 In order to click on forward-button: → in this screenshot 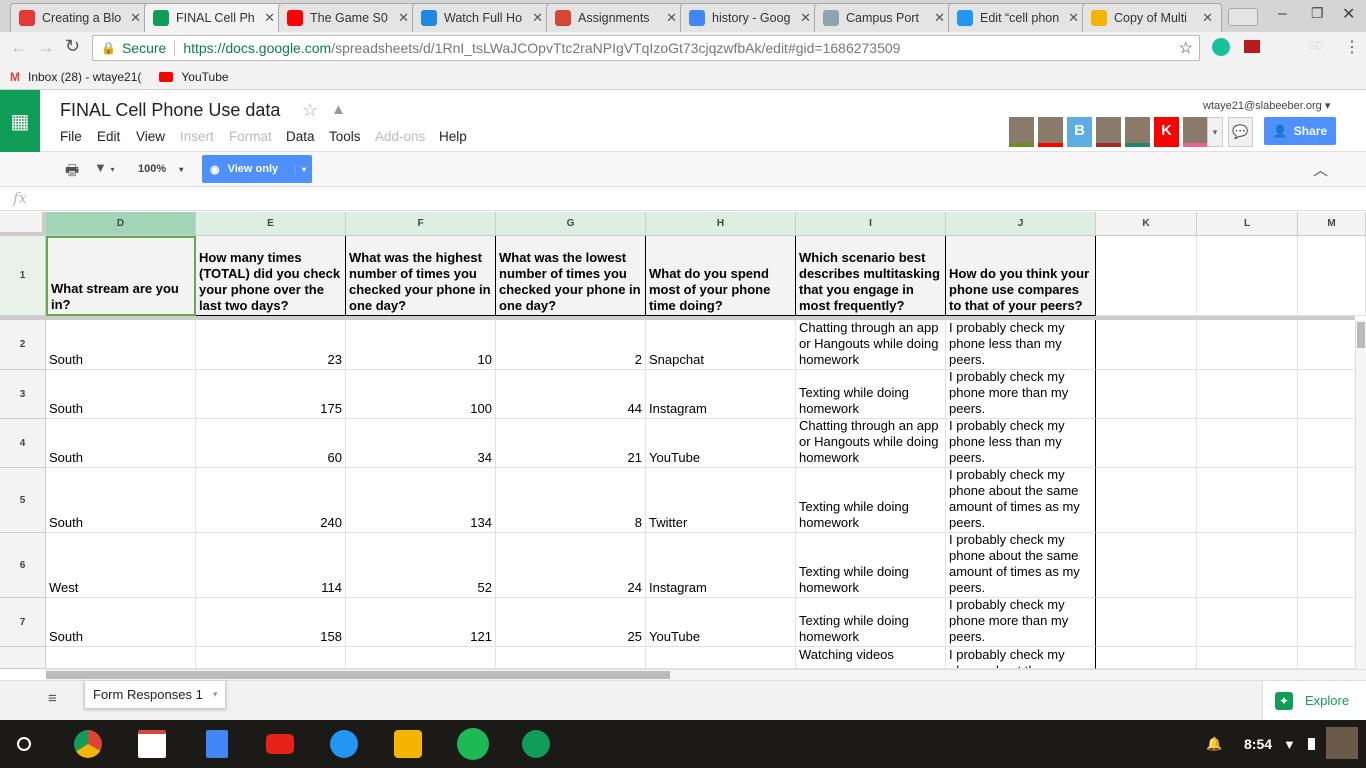, I will do `click(46, 47)`.